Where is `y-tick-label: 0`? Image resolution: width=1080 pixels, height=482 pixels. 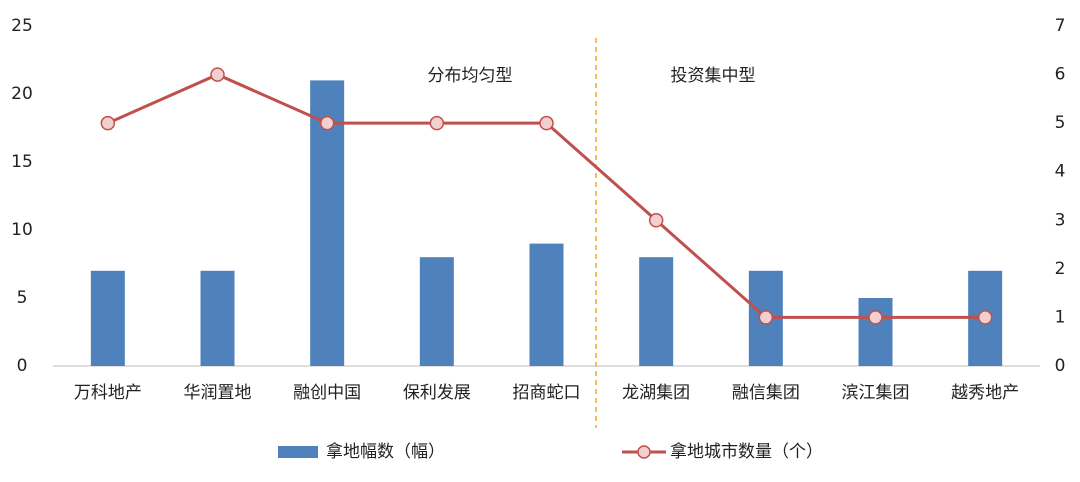 y-tick-label: 0 is located at coordinates (22, 366).